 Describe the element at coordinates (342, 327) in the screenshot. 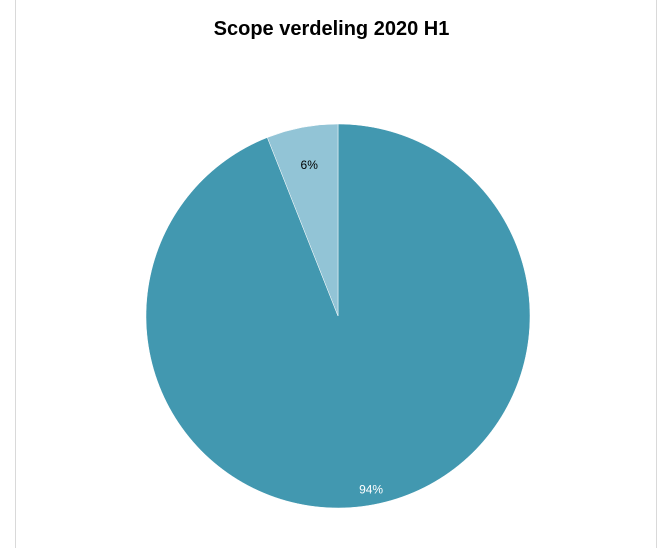

I see `pie-labels: 94% 6%` at that location.